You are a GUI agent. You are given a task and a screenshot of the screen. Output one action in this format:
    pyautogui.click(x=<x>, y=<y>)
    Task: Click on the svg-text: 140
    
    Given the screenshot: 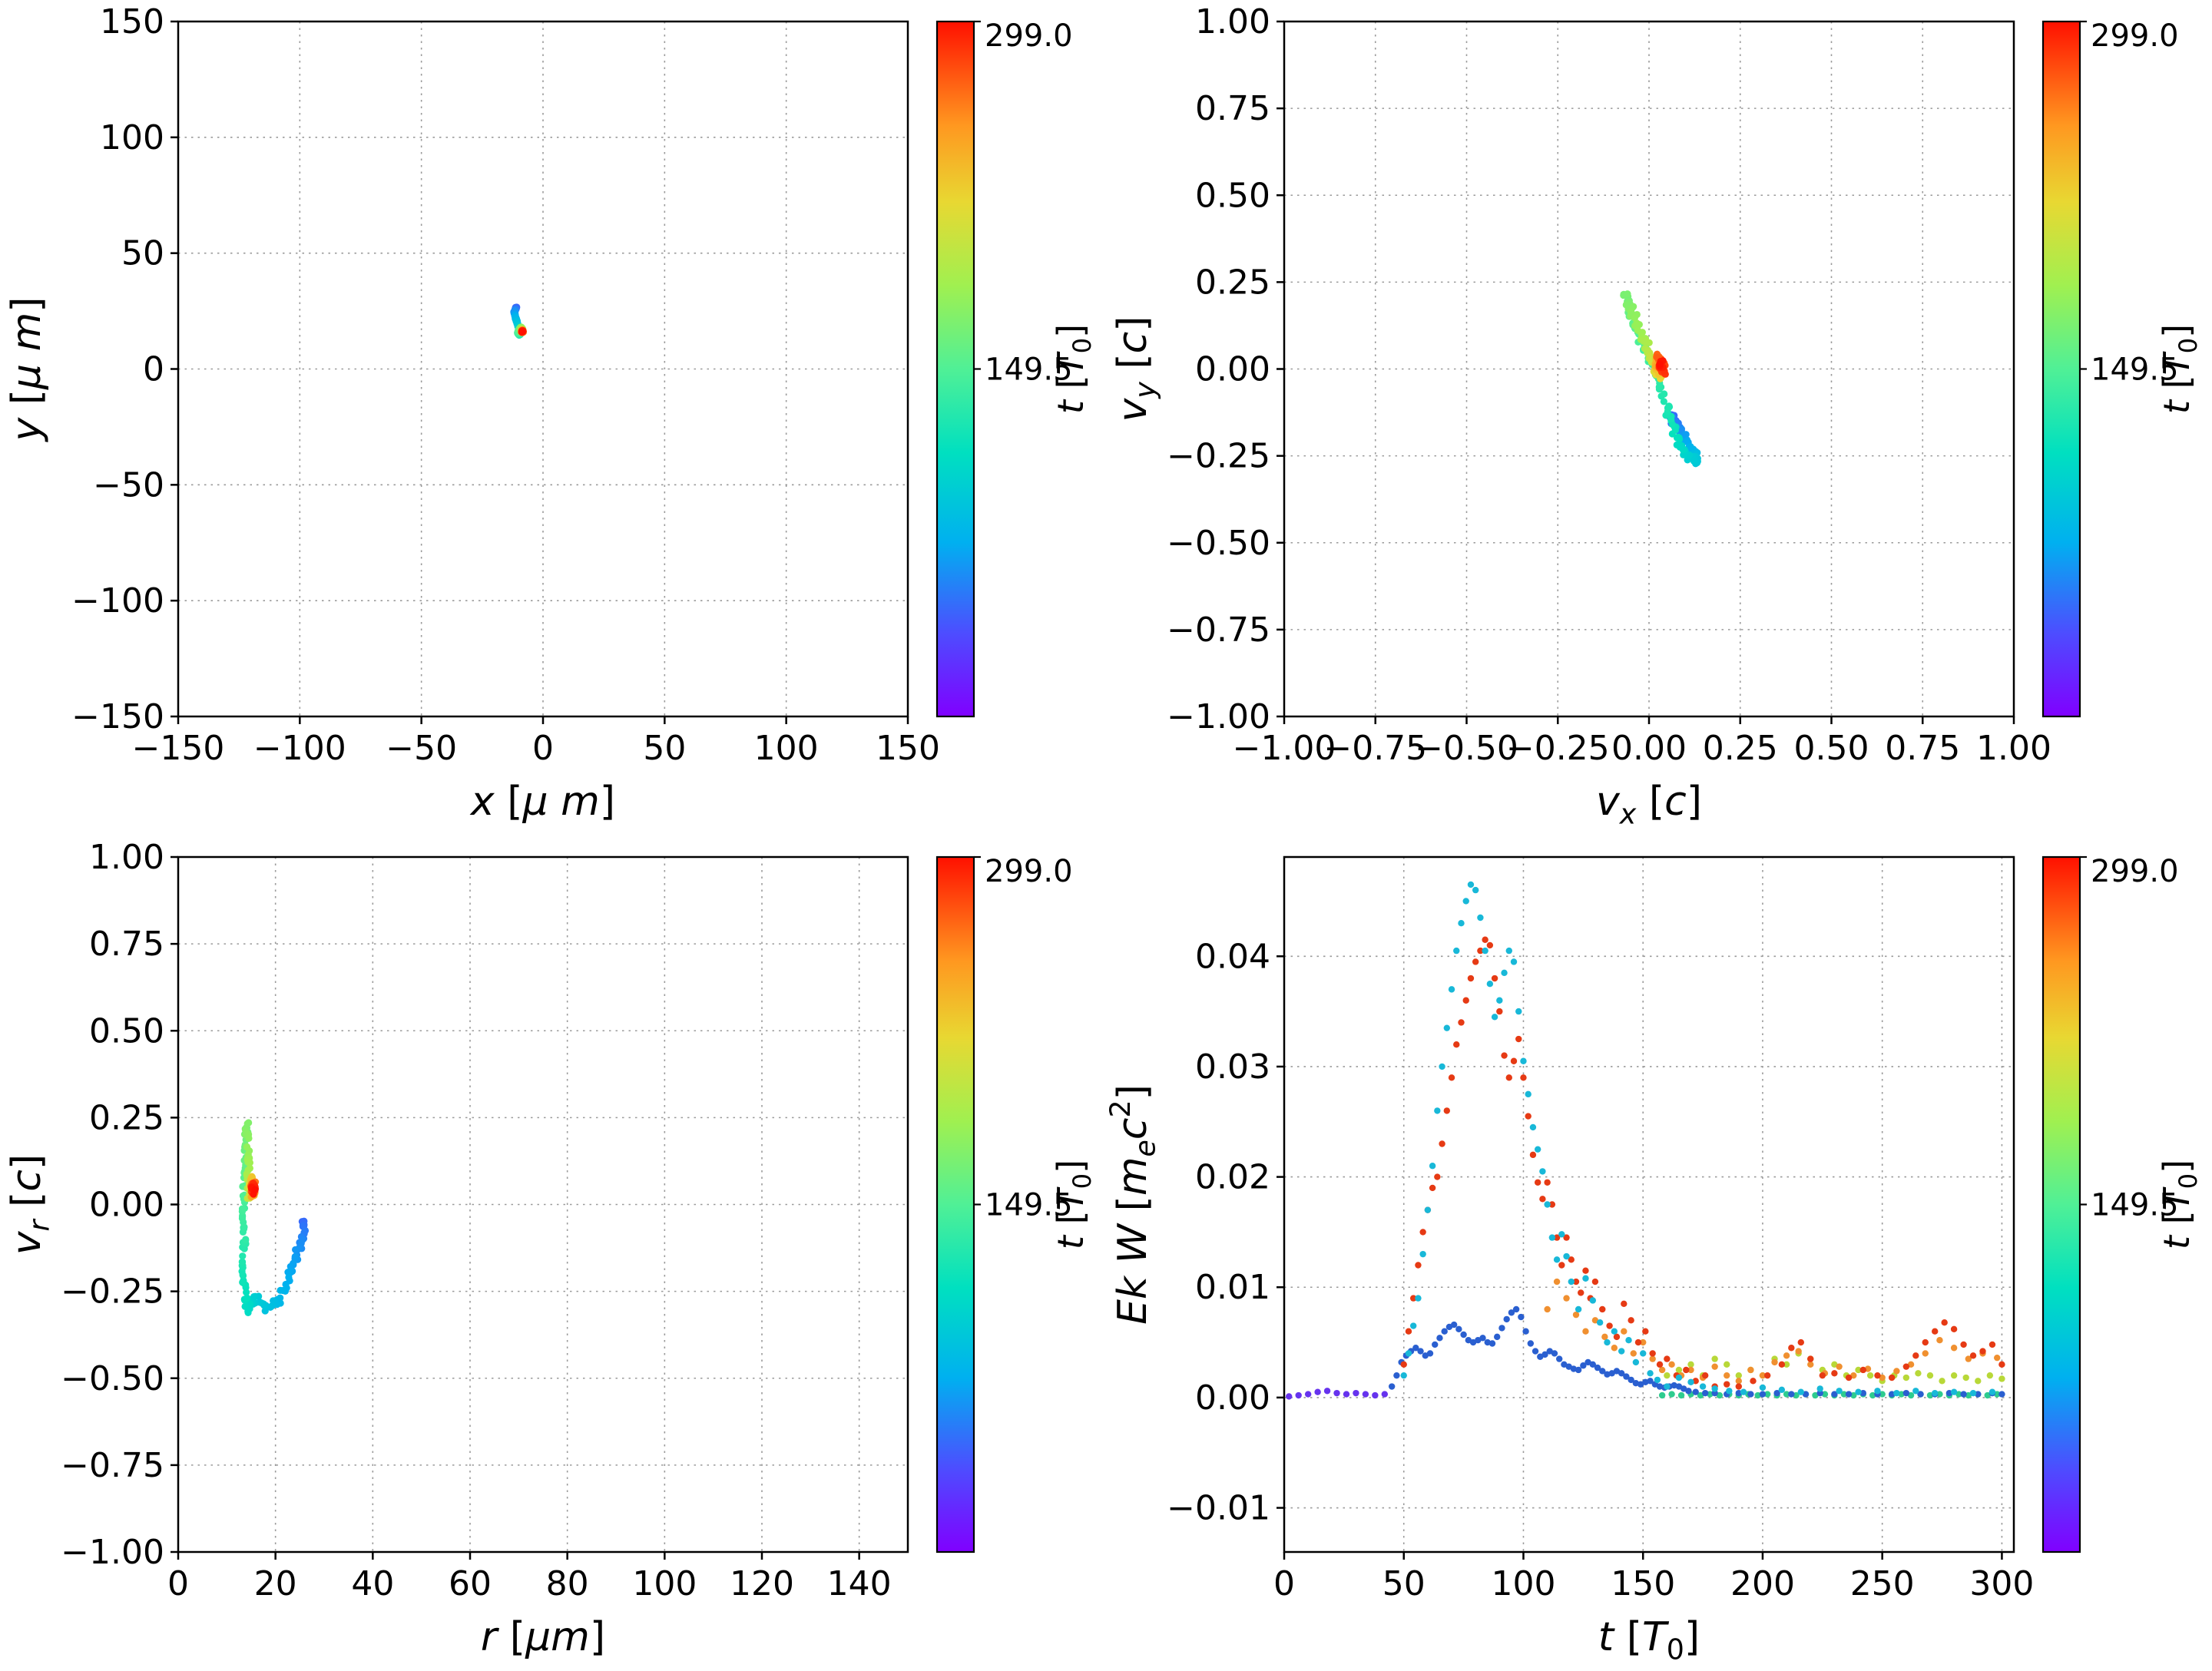 What is the action you would take?
    pyautogui.click(x=860, y=1583)
    